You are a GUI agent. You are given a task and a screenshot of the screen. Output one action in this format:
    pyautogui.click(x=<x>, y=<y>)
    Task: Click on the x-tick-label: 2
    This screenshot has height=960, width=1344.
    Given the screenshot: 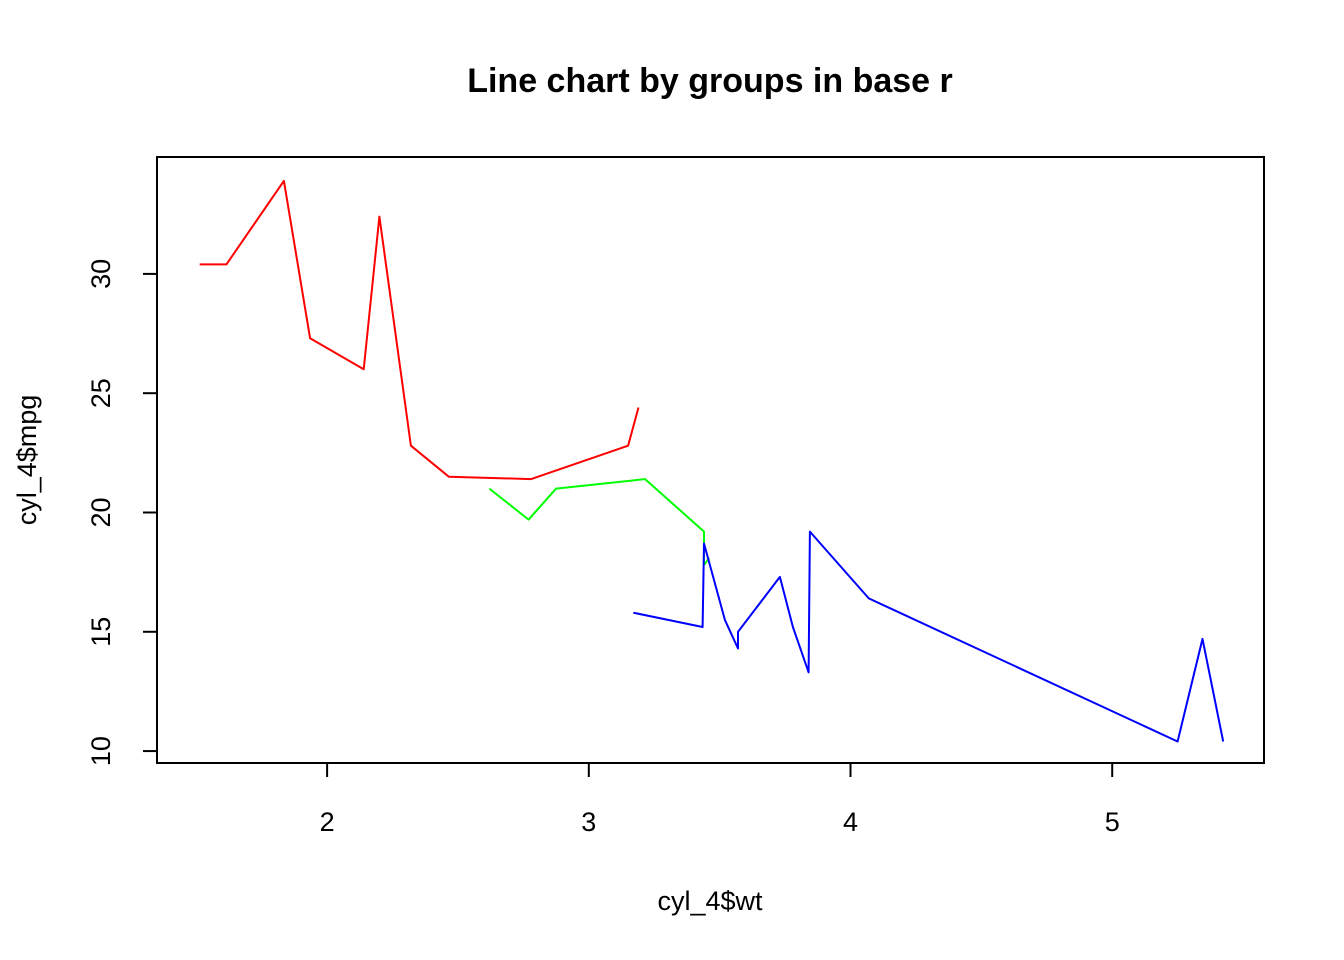 What is the action you would take?
    pyautogui.click(x=327, y=822)
    